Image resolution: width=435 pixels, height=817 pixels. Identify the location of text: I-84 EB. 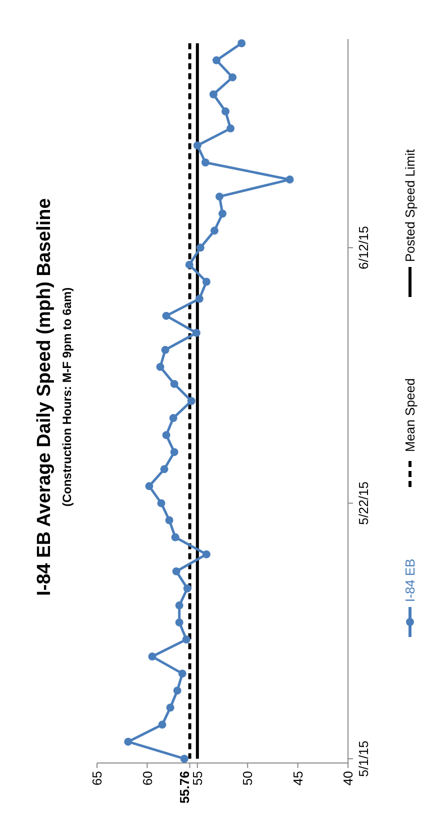
(410, 580).